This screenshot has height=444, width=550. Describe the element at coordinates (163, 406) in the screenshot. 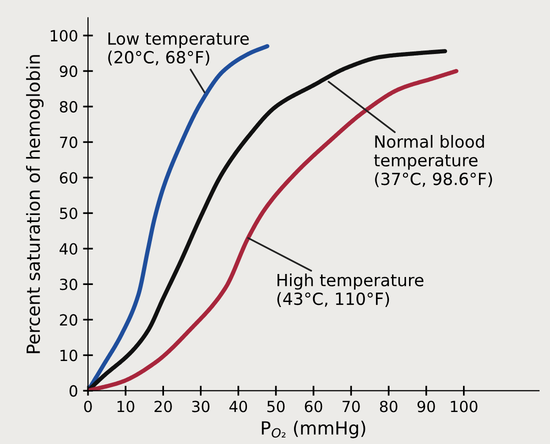

I see `x-tick-label: 20` at that location.